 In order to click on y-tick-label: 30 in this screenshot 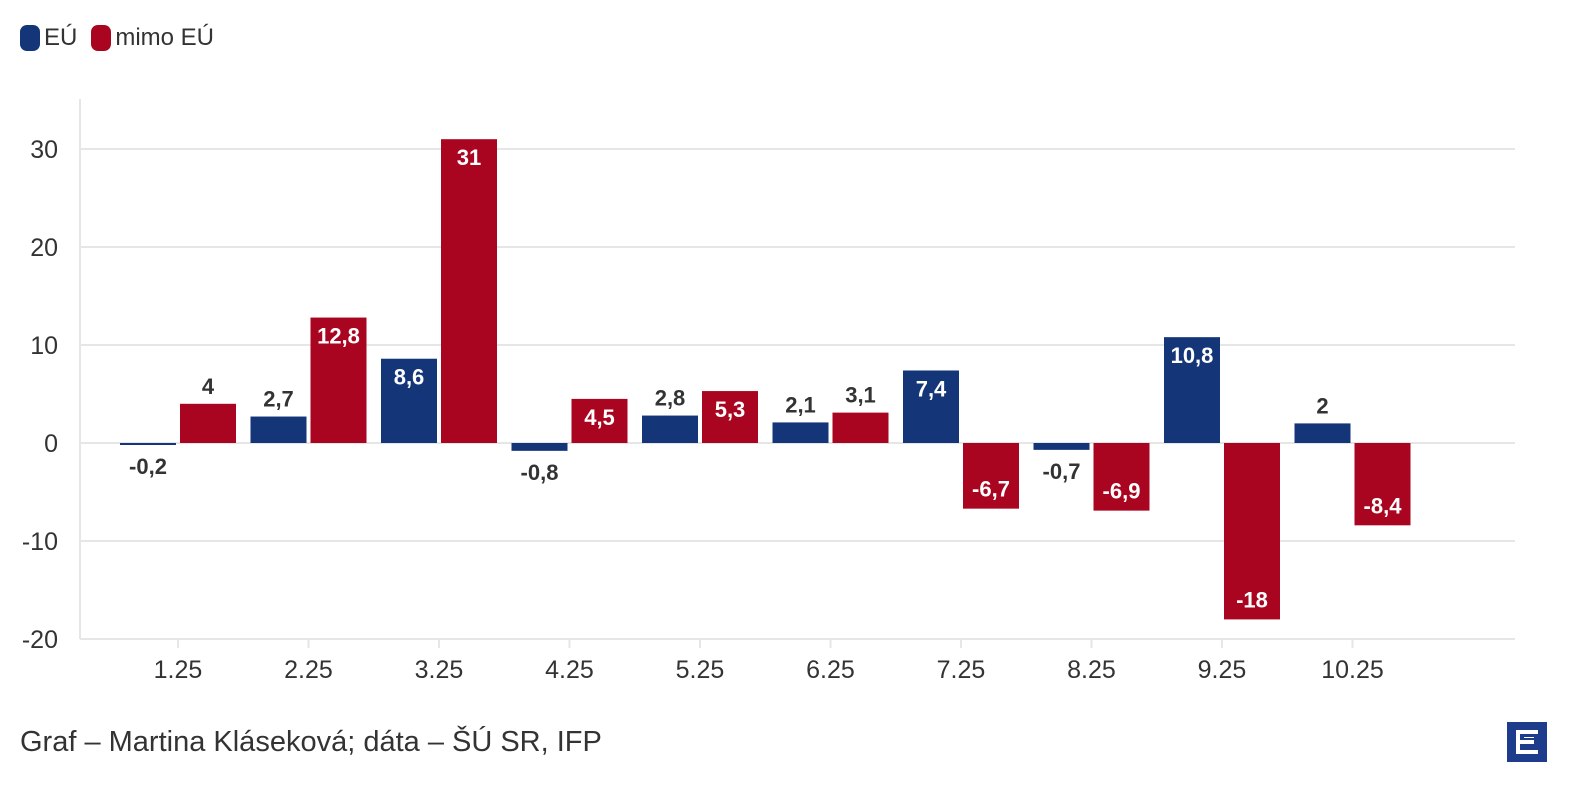, I will do `click(44, 150)`.